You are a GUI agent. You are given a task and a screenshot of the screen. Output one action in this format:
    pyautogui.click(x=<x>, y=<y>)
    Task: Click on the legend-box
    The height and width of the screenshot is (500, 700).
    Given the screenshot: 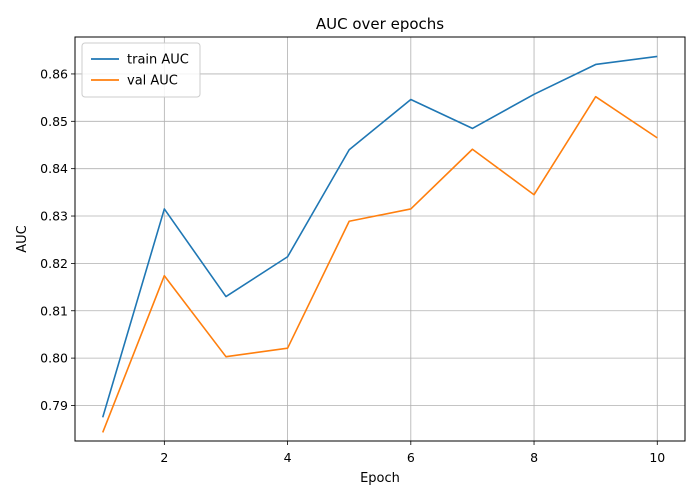 What is the action you would take?
    pyautogui.click(x=141, y=70)
    